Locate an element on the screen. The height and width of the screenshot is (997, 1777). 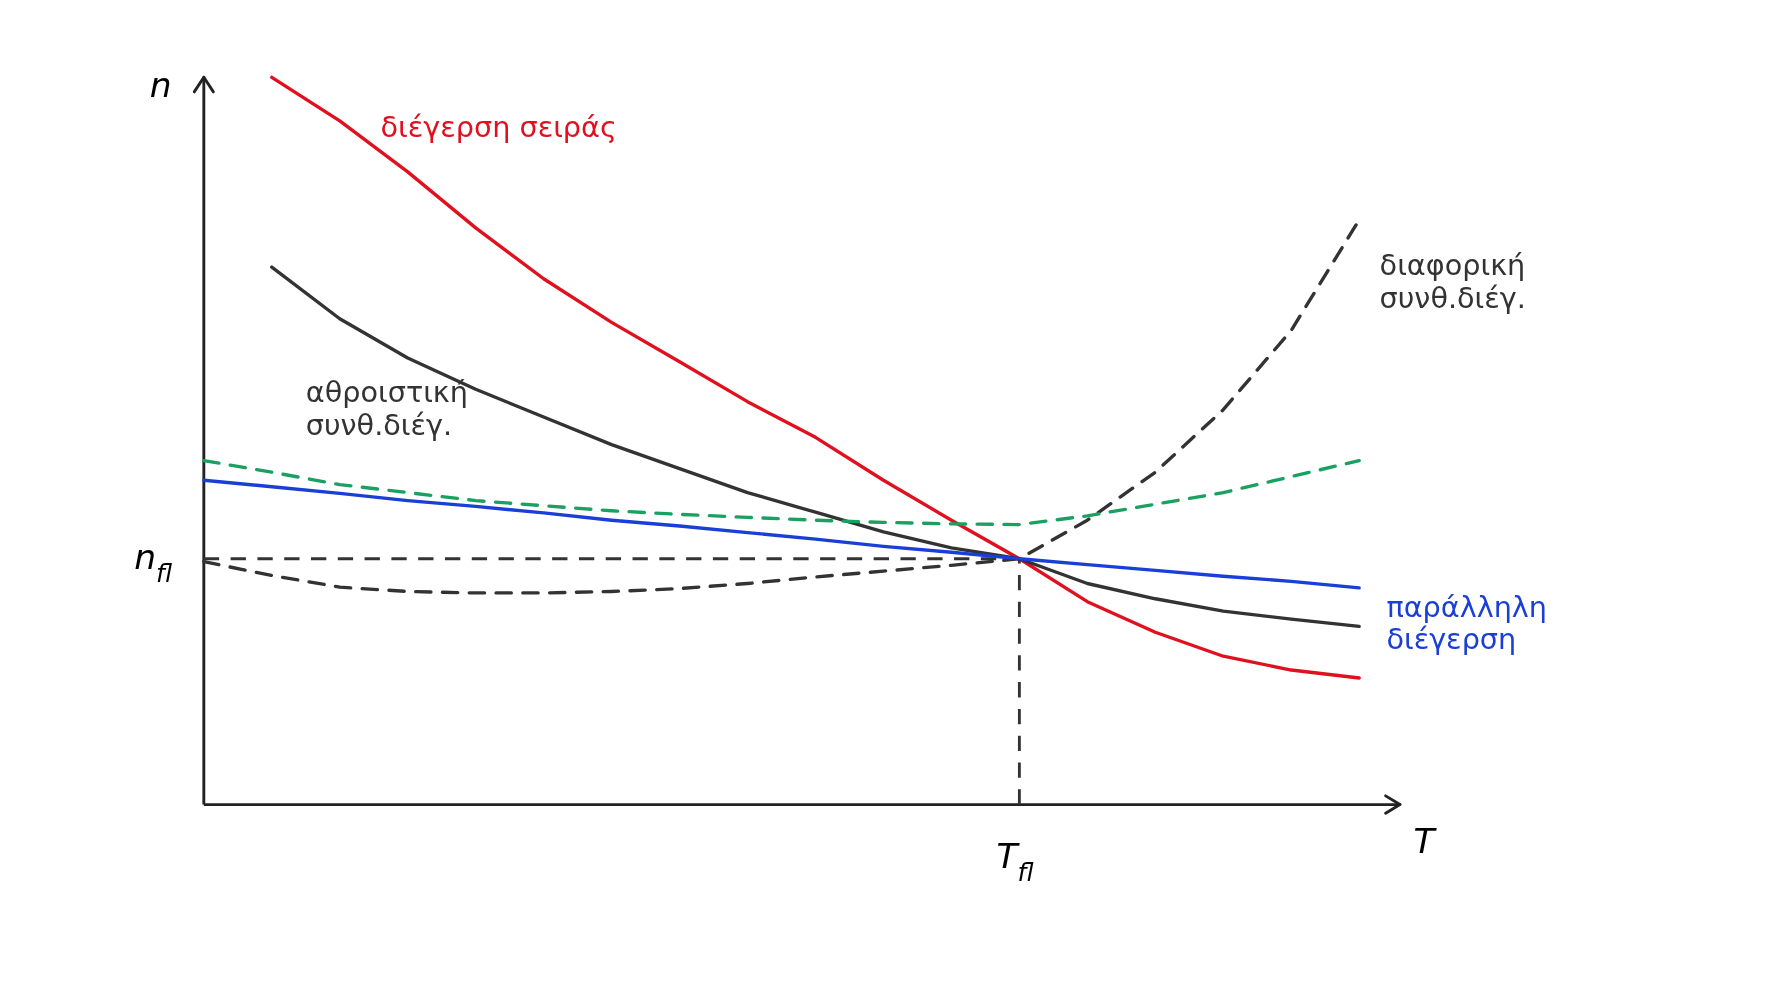
y-axis-title: n is located at coordinates (160, 85).